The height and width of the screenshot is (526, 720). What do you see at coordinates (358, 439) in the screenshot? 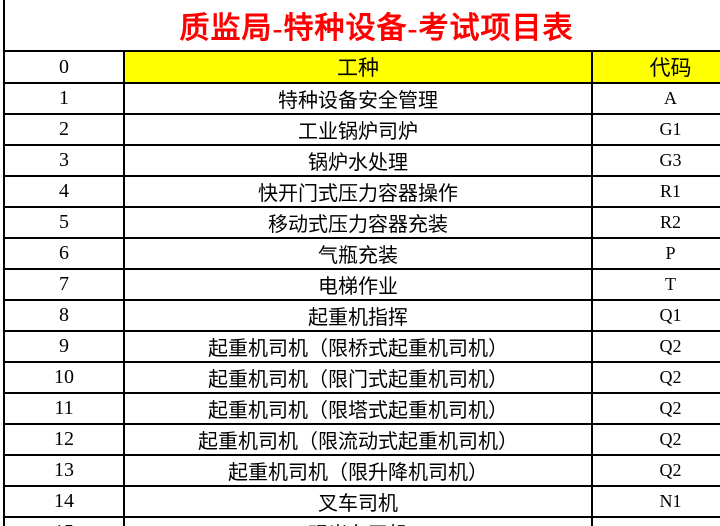
I see `job-name-cell: 起重机司机（限流动式起重机司机）` at bounding box center [358, 439].